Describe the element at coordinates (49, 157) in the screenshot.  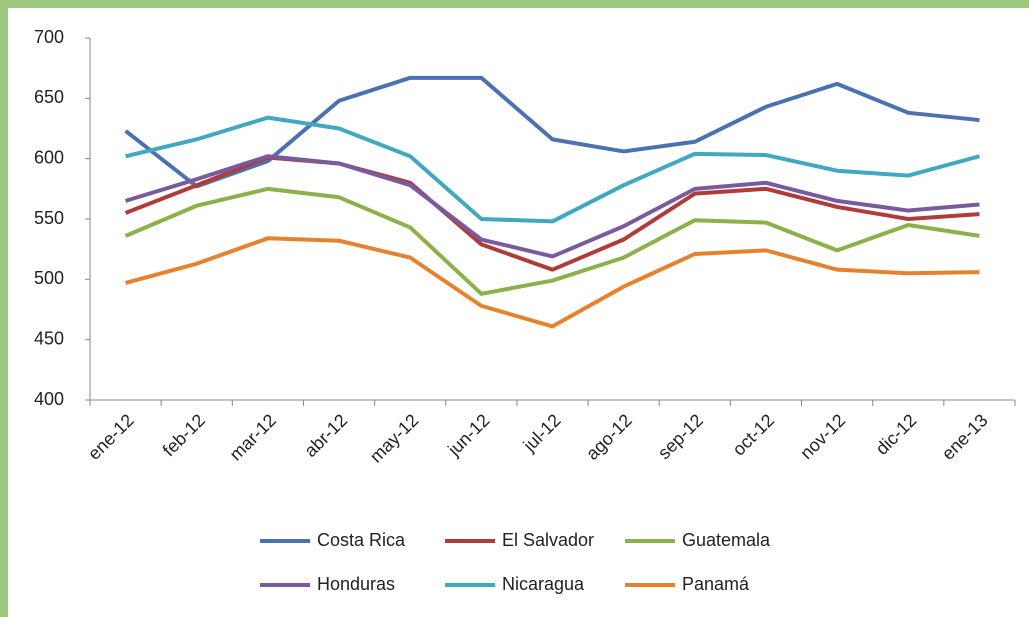
I see `y-tick-label: 600` at that location.